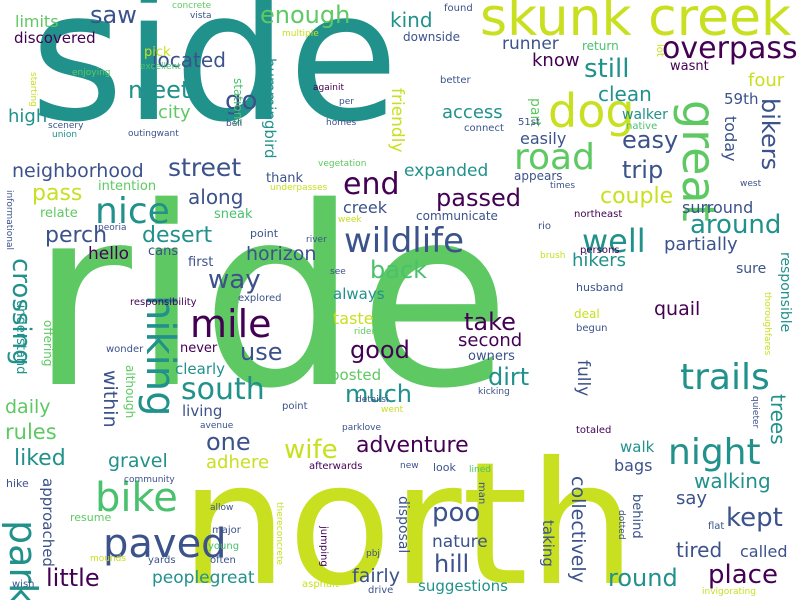 Image resolution: width=800 pixels, height=600 pixels. What do you see at coordinates (730, 139) in the screenshot?
I see `word-today: today` at bounding box center [730, 139].